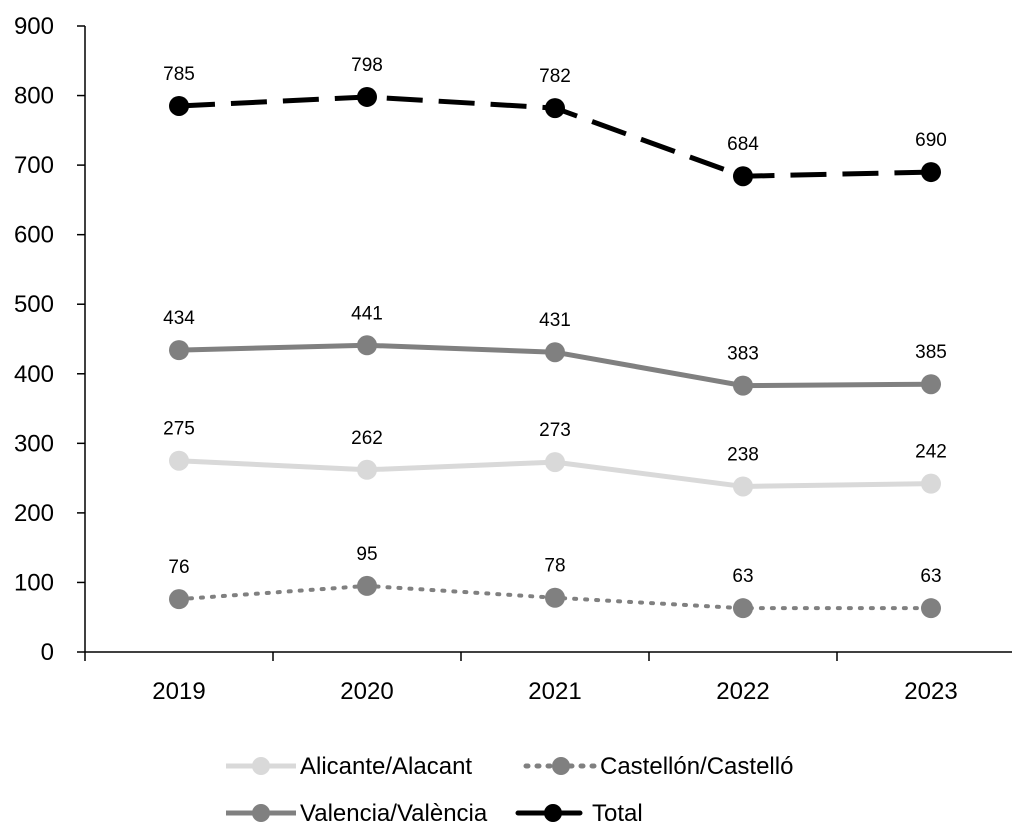 The width and height of the screenshot is (1013, 826). What do you see at coordinates (367, 313) in the screenshot?
I see `data-label: 441` at bounding box center [367, 313].